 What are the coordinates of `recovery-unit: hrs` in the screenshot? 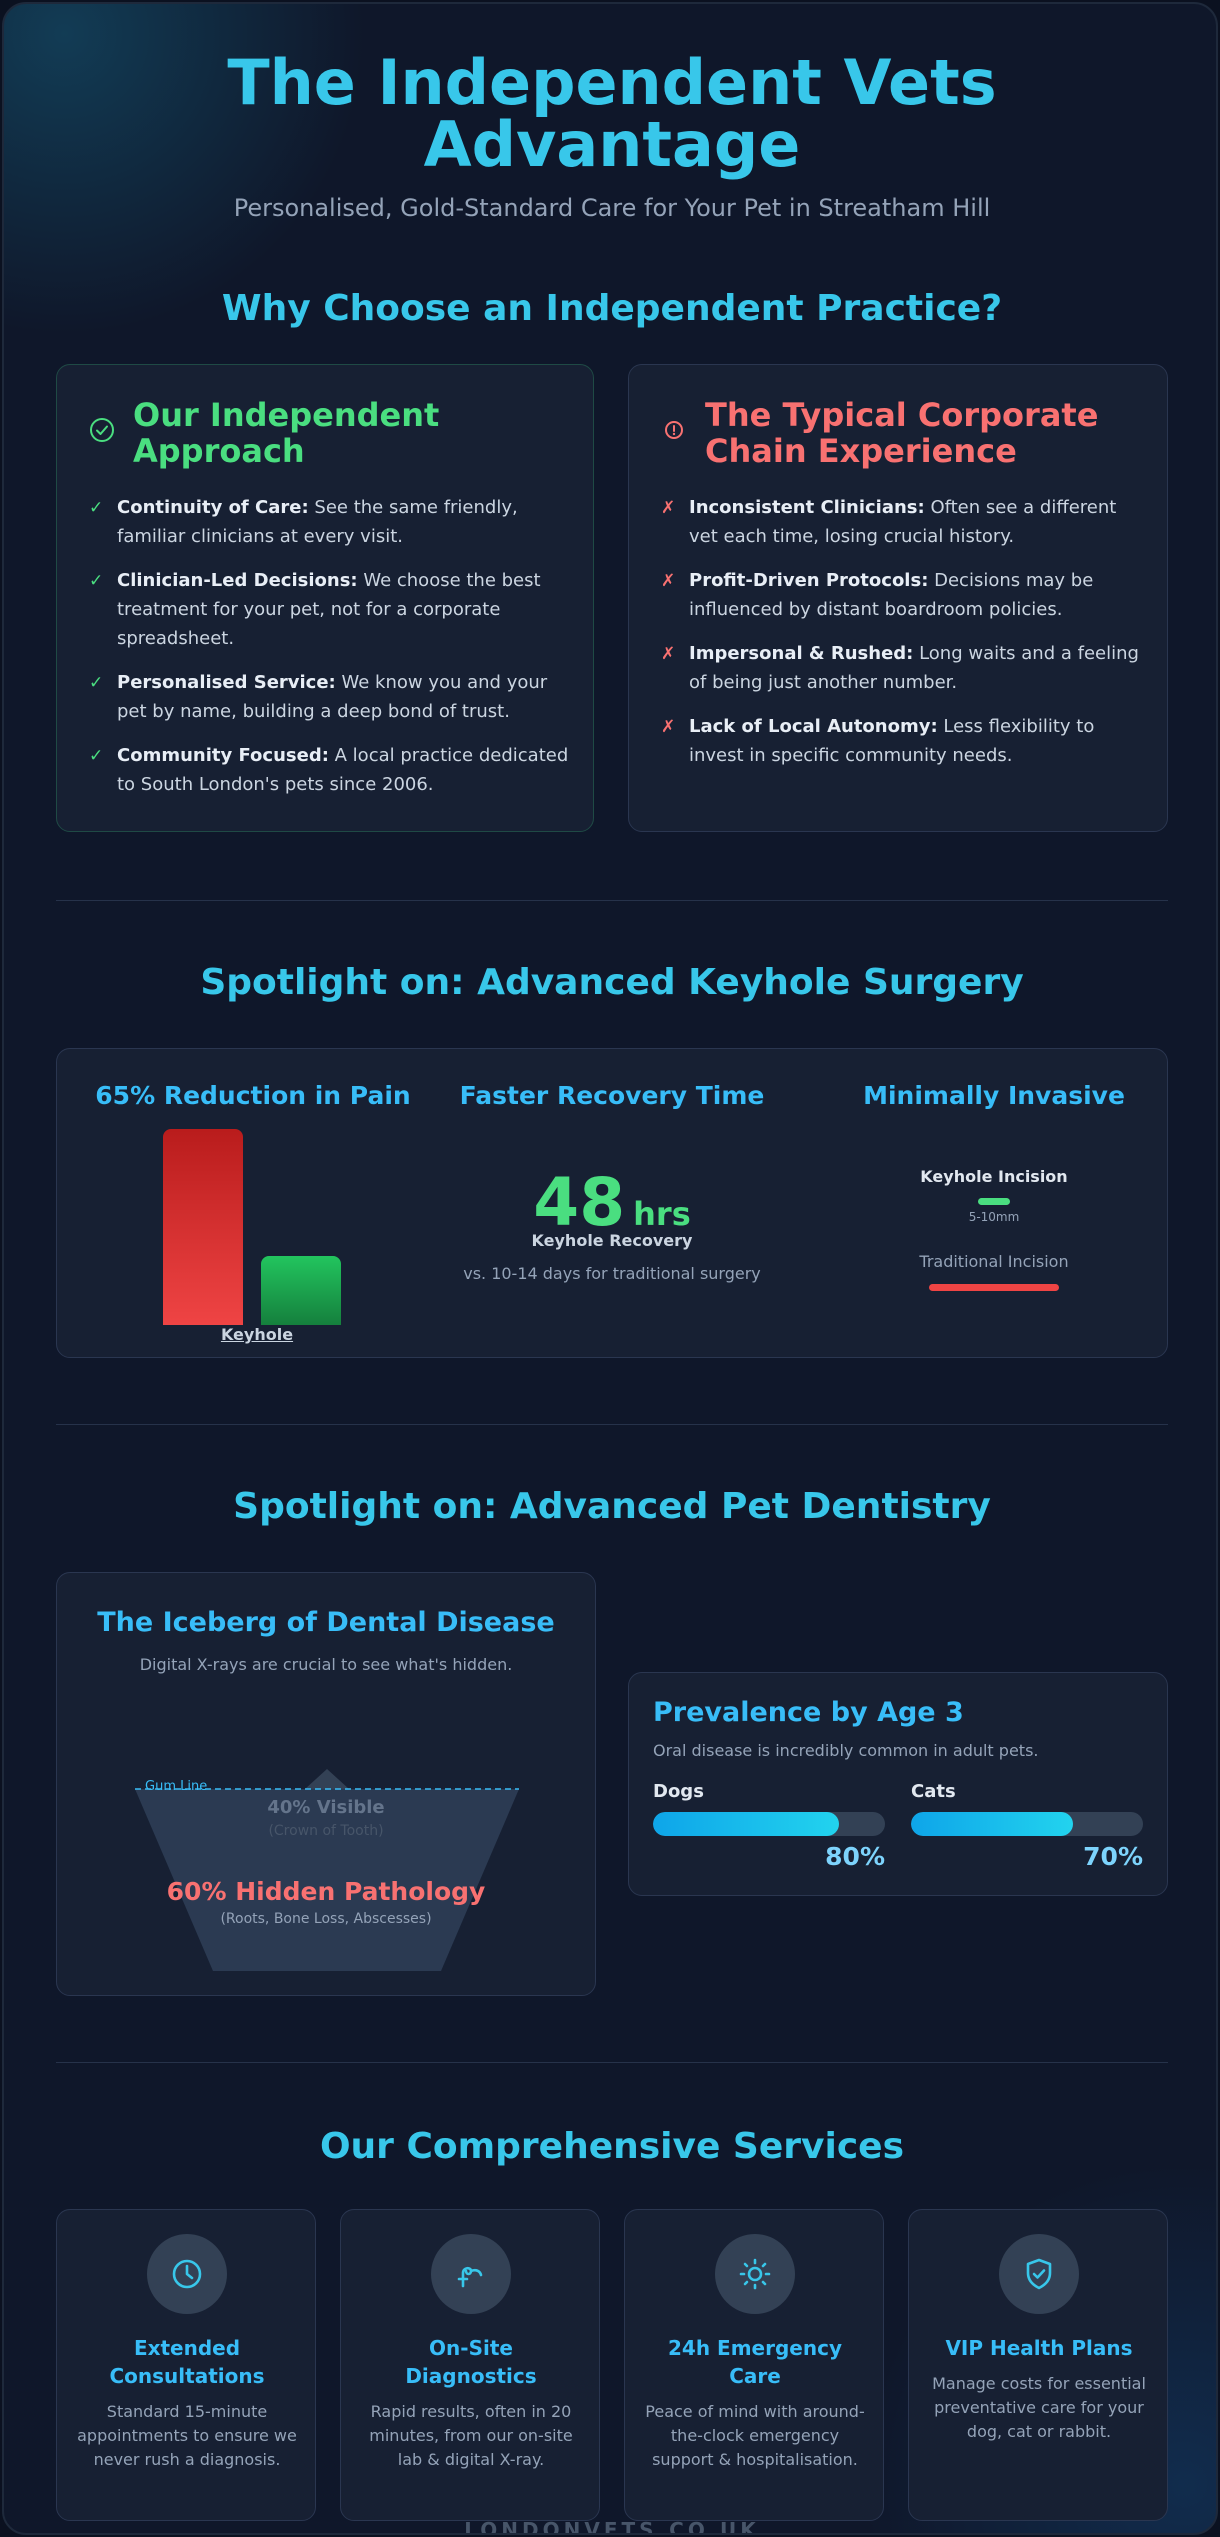 It's located at (662, 1214).